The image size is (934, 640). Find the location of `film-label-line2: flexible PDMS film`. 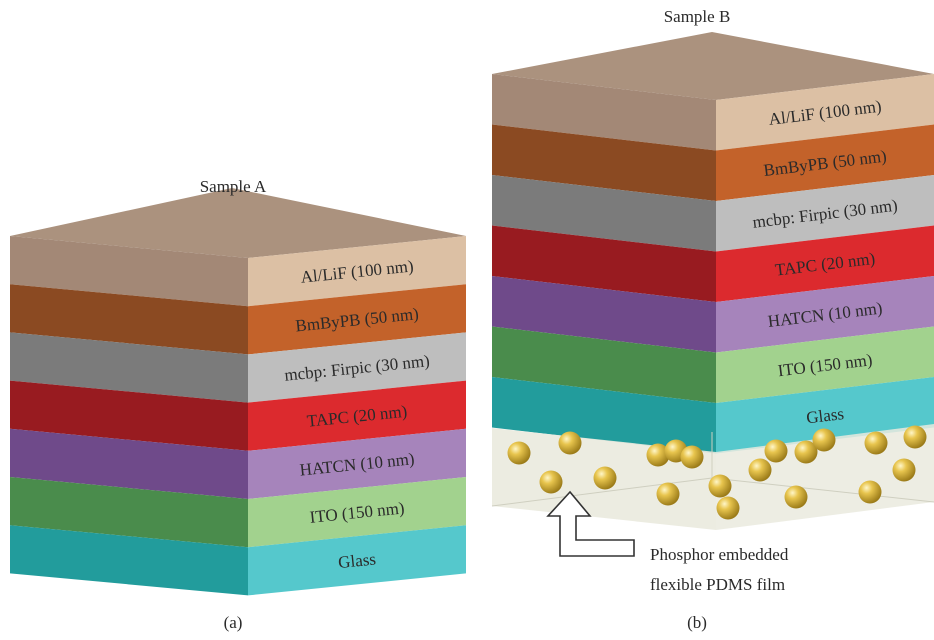

film-label-line2: flexible PDMS film is located at coordinates (717, 584).